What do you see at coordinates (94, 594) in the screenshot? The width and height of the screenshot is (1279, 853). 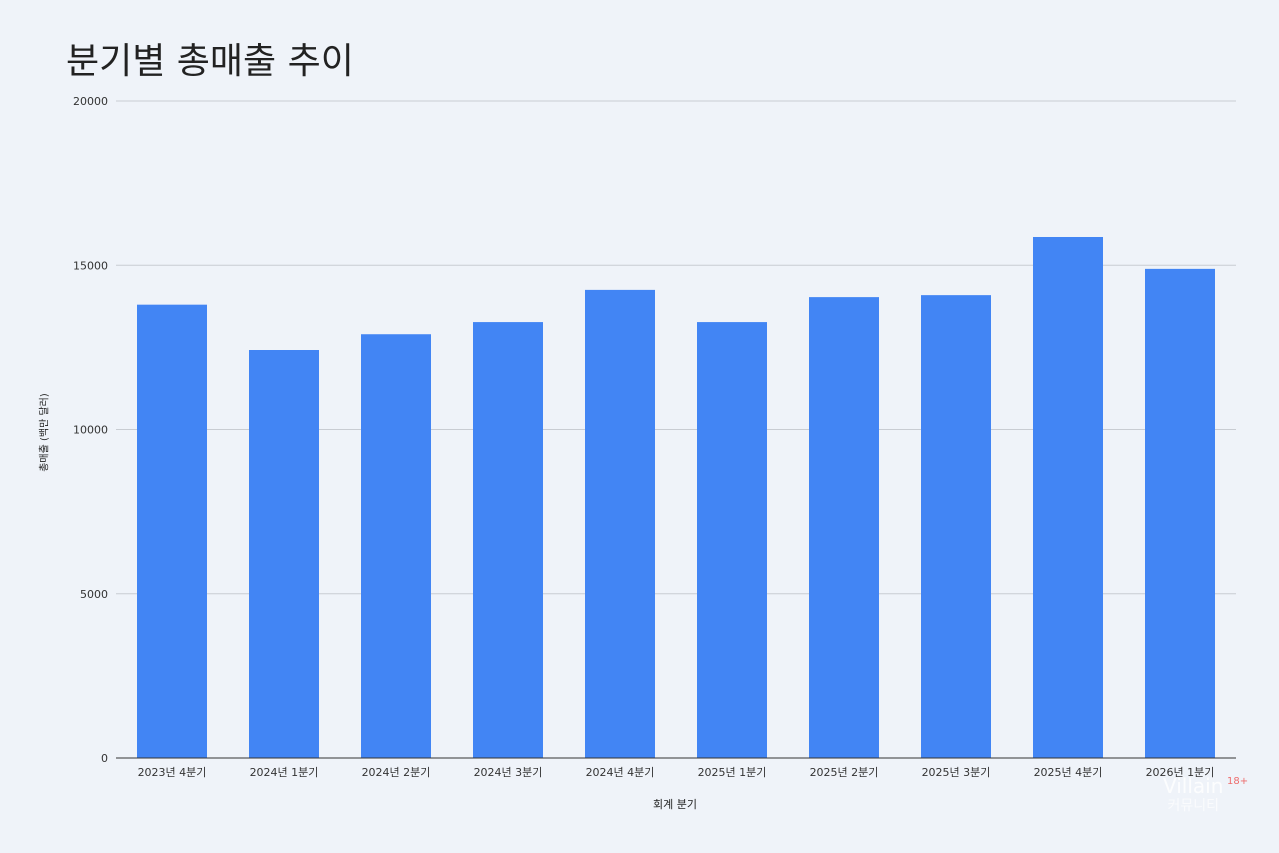 I see `y-tick-label: 5000` at bounding box center [94, 594].